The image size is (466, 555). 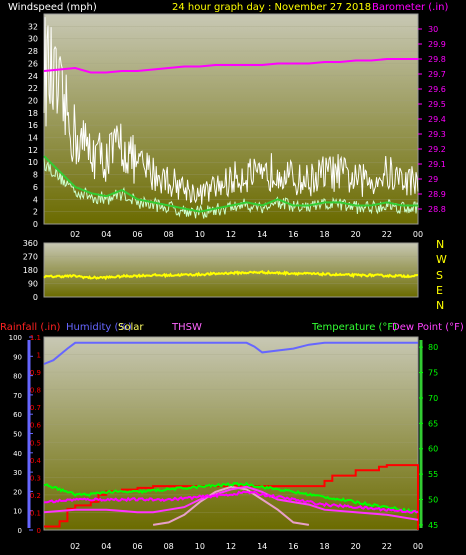 I want to click on temperature-tick-label: 45, so click(x=433, y=525).